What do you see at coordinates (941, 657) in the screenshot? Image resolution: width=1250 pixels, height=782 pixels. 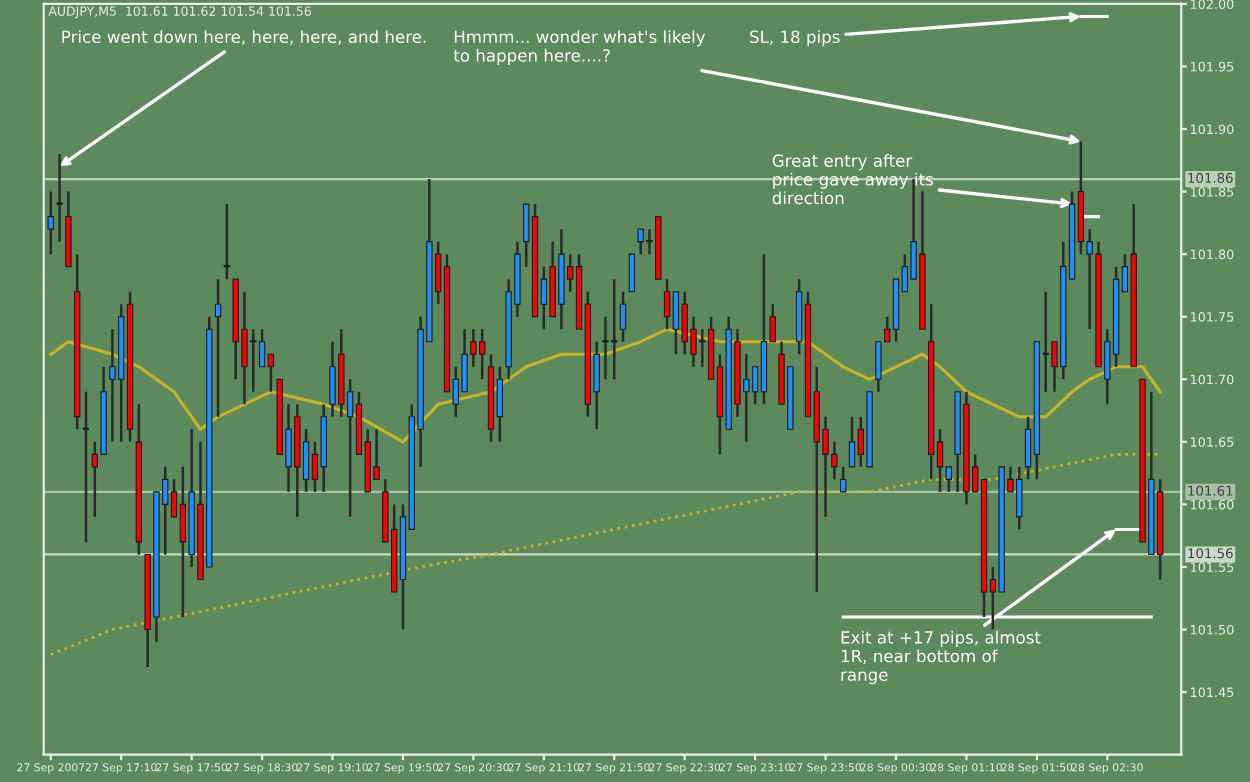 I see `annotation: Exit at +17 pips, almost 1R, near bottom of range` at bounding box center [941, 657].